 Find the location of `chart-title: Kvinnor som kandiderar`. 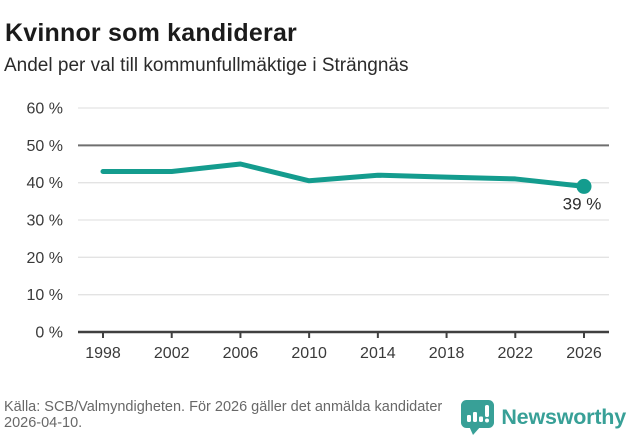

chart-title: Kvinnor som kandiderar is located at coordinates (151, 32).